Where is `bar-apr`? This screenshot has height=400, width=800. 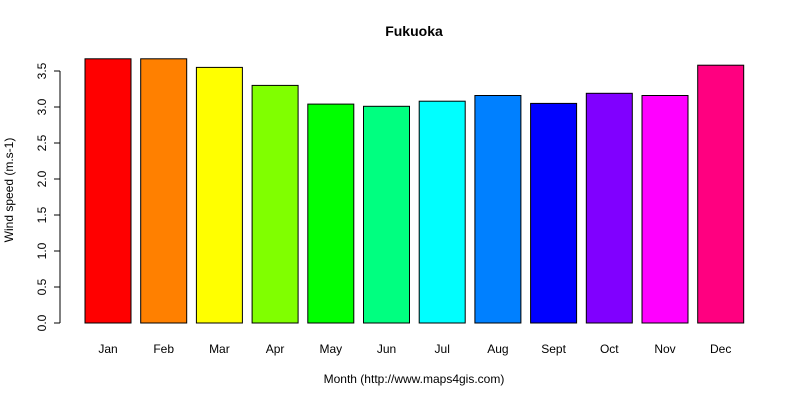 bar-apr is located at coordinates (275, 204).